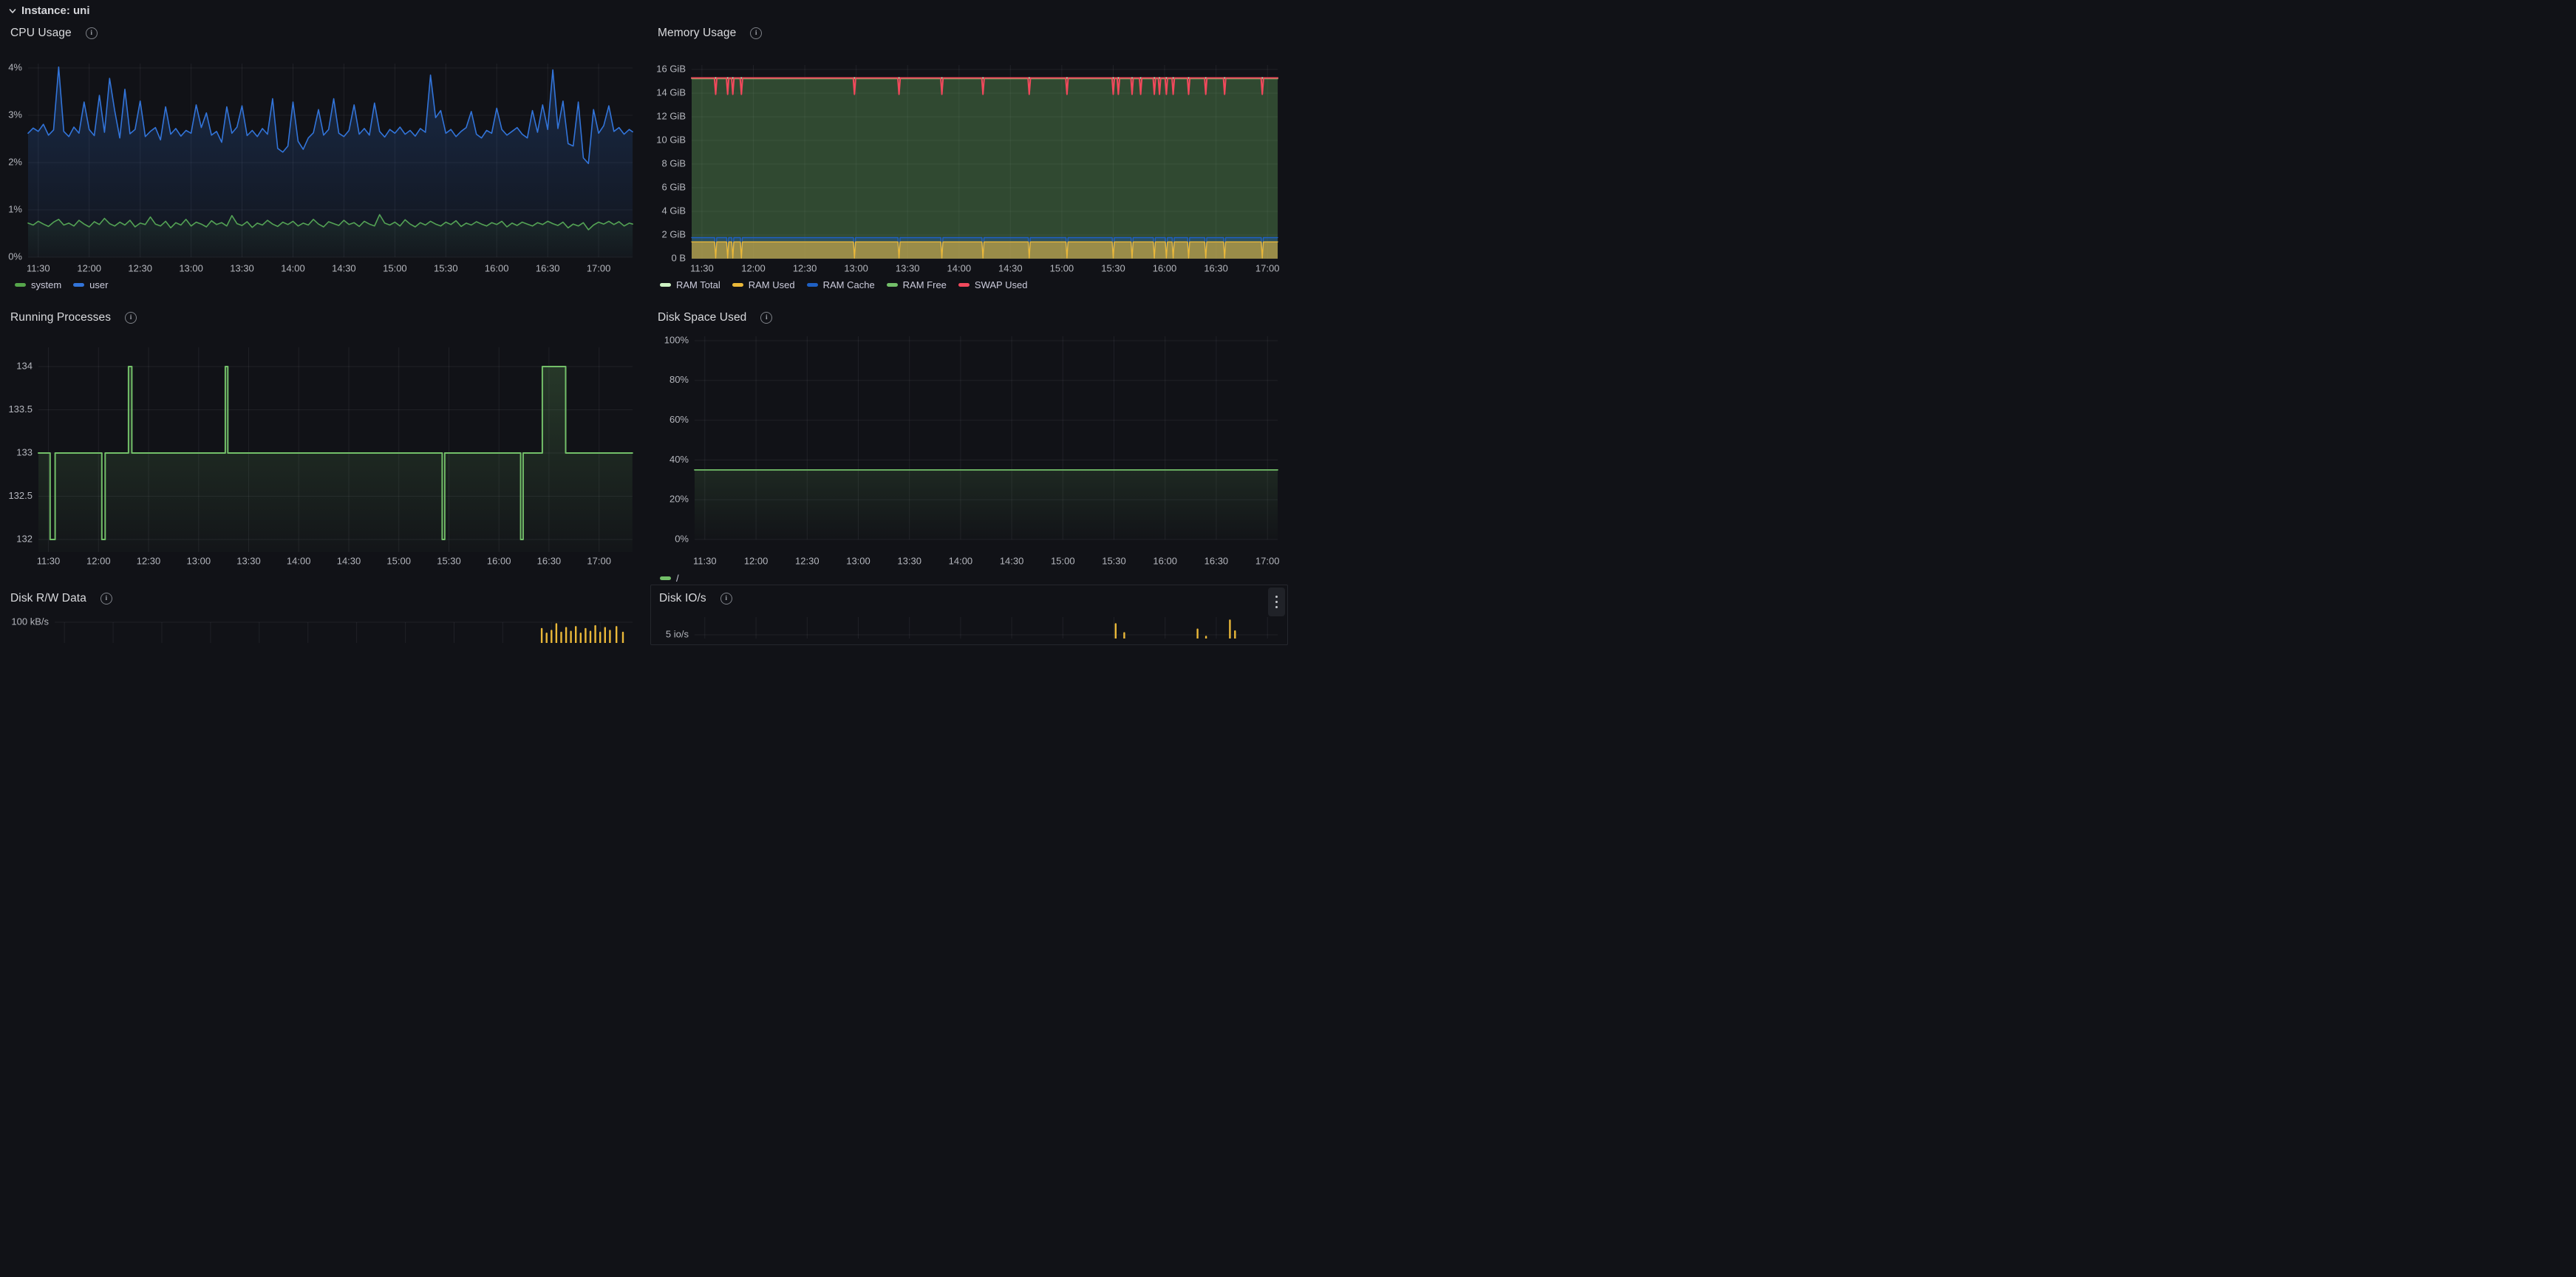 Image resolution: width=2576 pixels, height=1277 pixels. I want to click on svg-text: 4 GiB, so click(673, 210).